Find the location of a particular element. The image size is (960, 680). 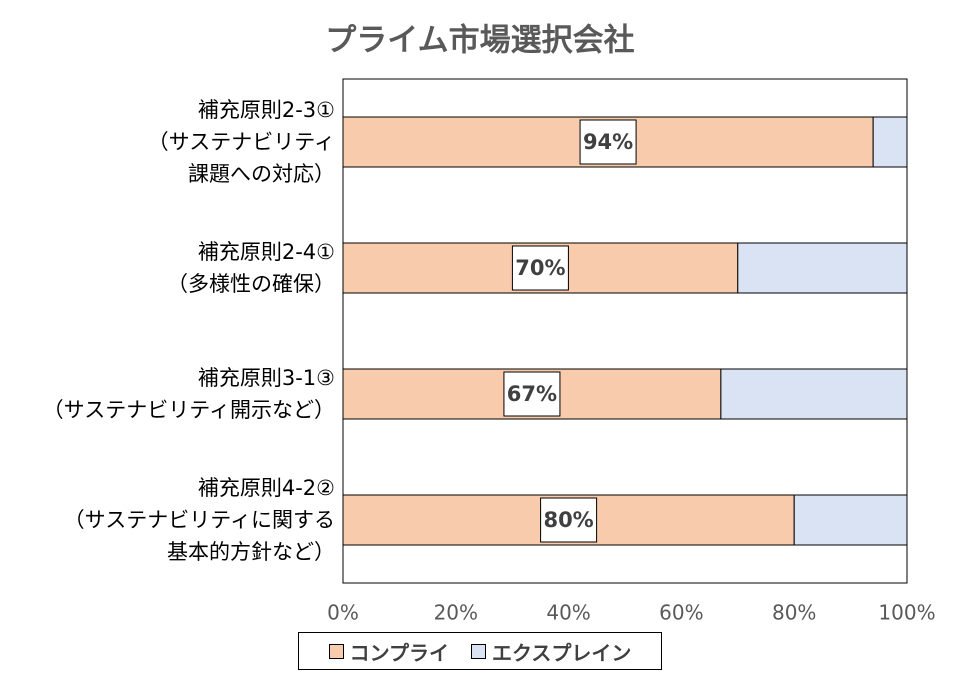

value-label: 80% is located at coordinates (568, 520).